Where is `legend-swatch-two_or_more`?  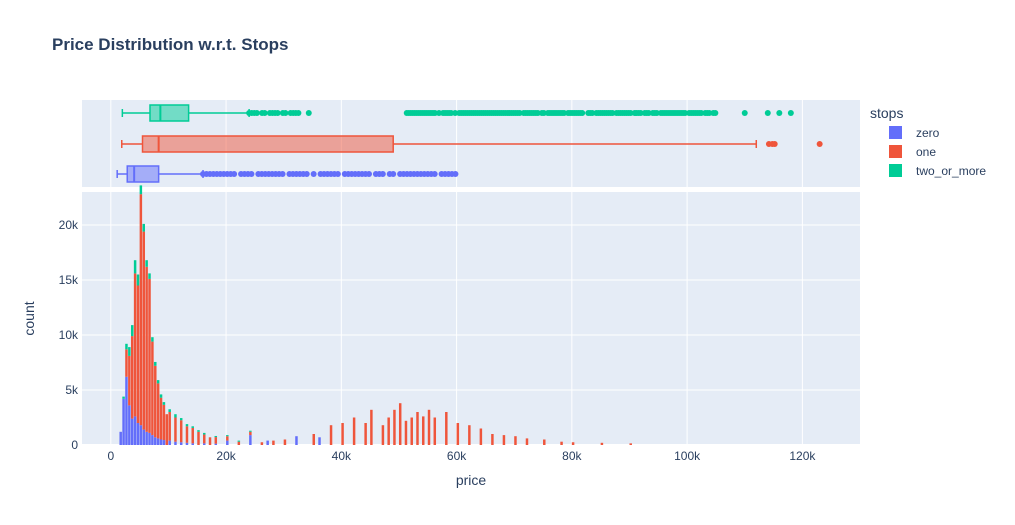
legend-swatch-two_or_more is located at coordinates (895, 170).